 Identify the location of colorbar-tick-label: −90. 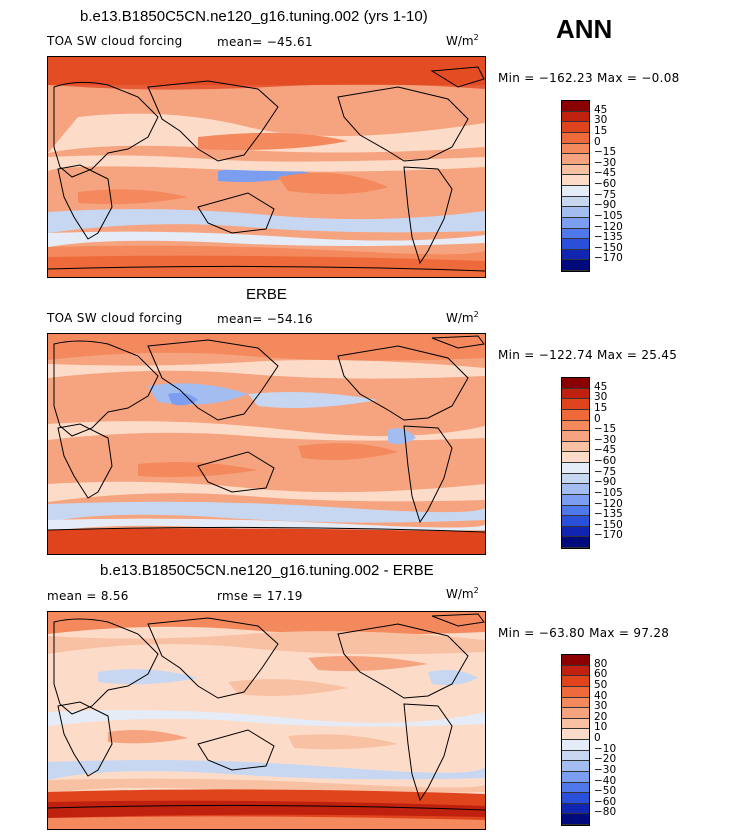
(605, 482).